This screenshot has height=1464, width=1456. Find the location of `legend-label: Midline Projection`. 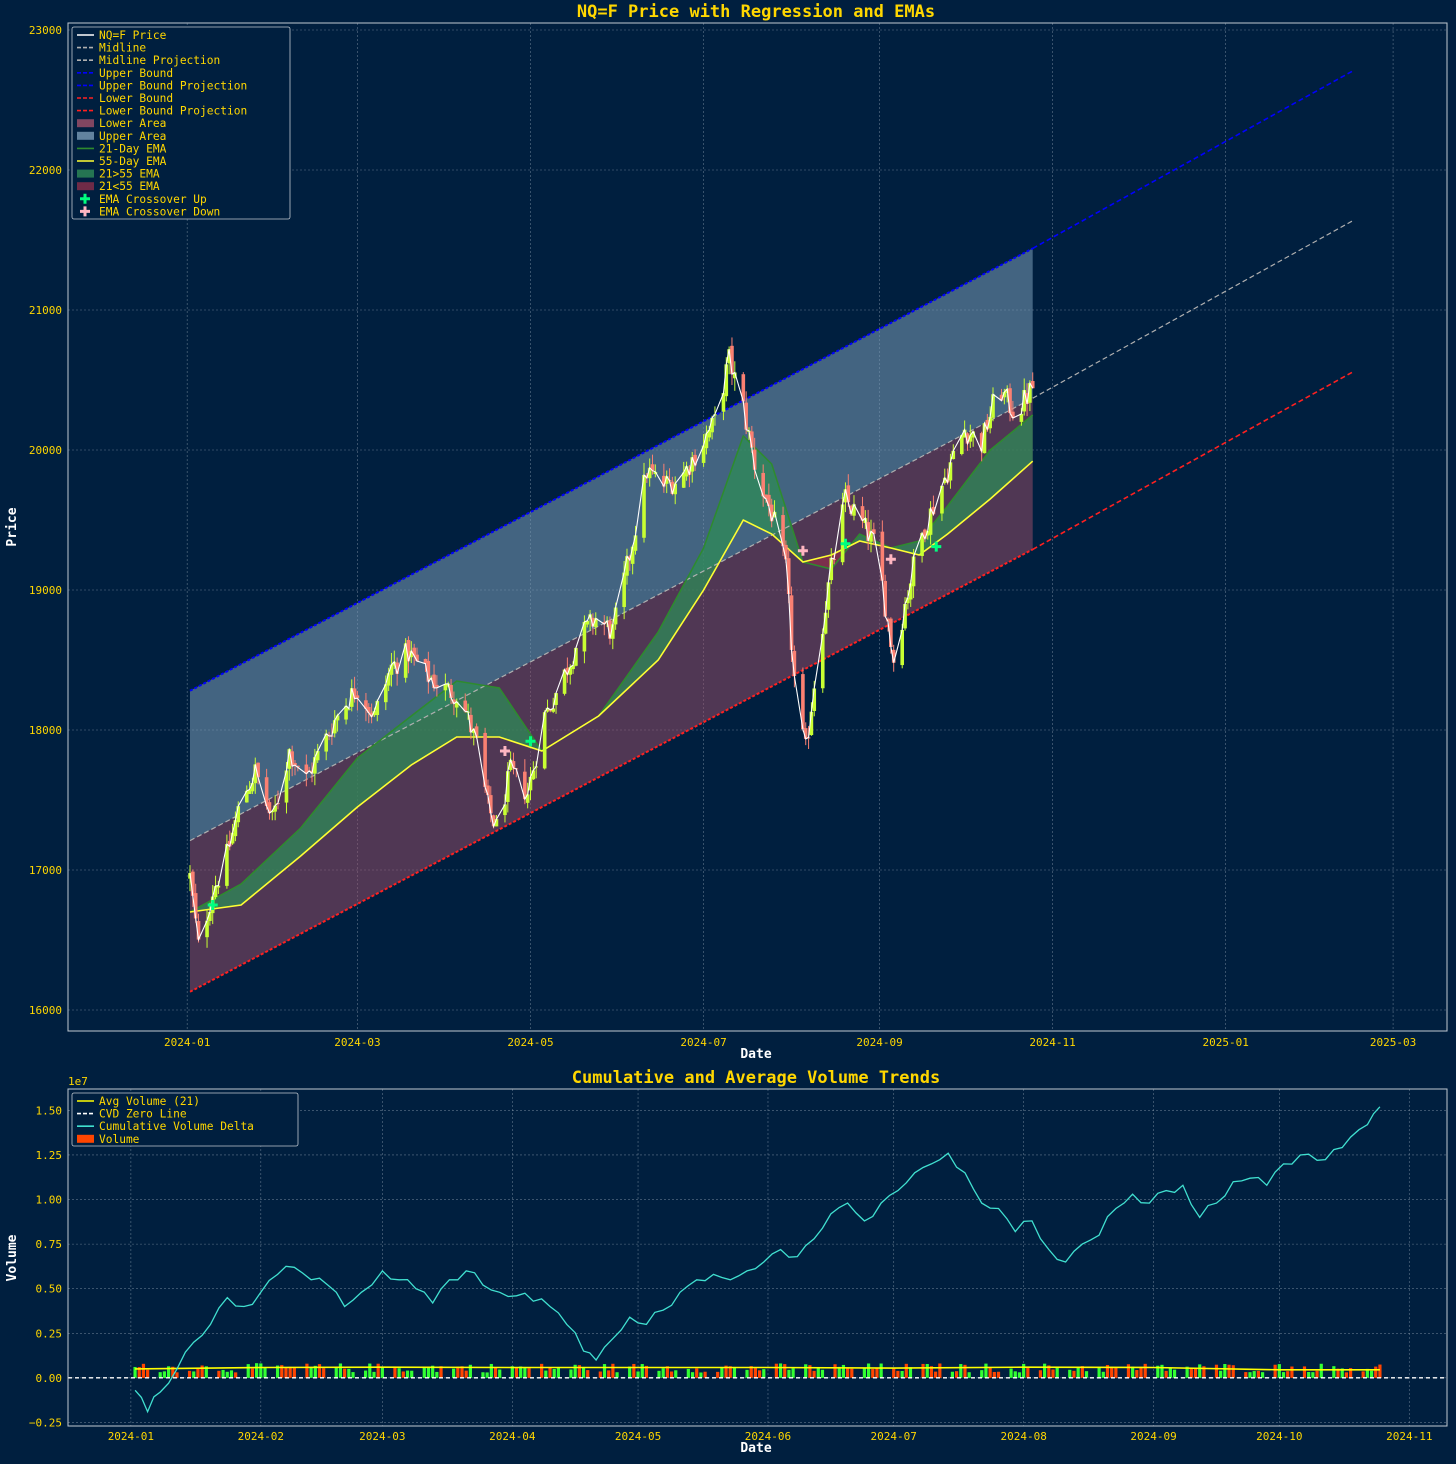

legend-label: Midline Projection is located at coordinates (159, 60).